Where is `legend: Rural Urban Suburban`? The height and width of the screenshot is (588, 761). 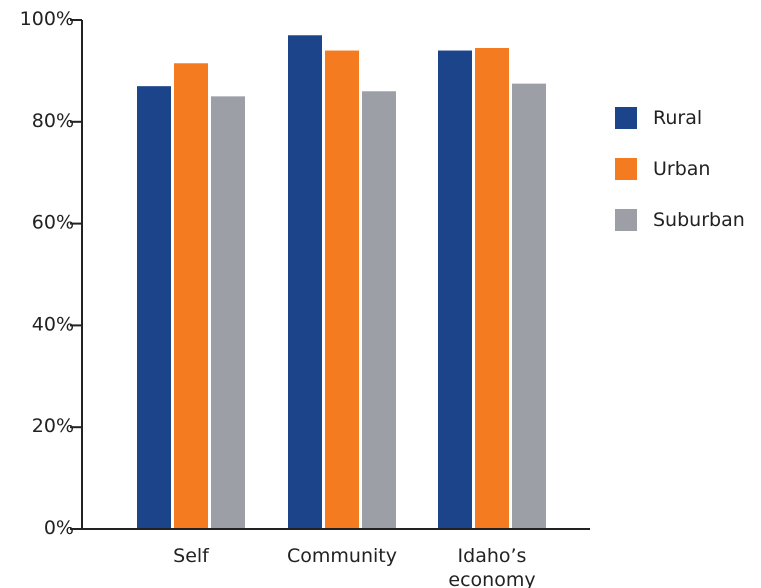 legend: Rural Urban Suburban is located at coordinates (680, 169).